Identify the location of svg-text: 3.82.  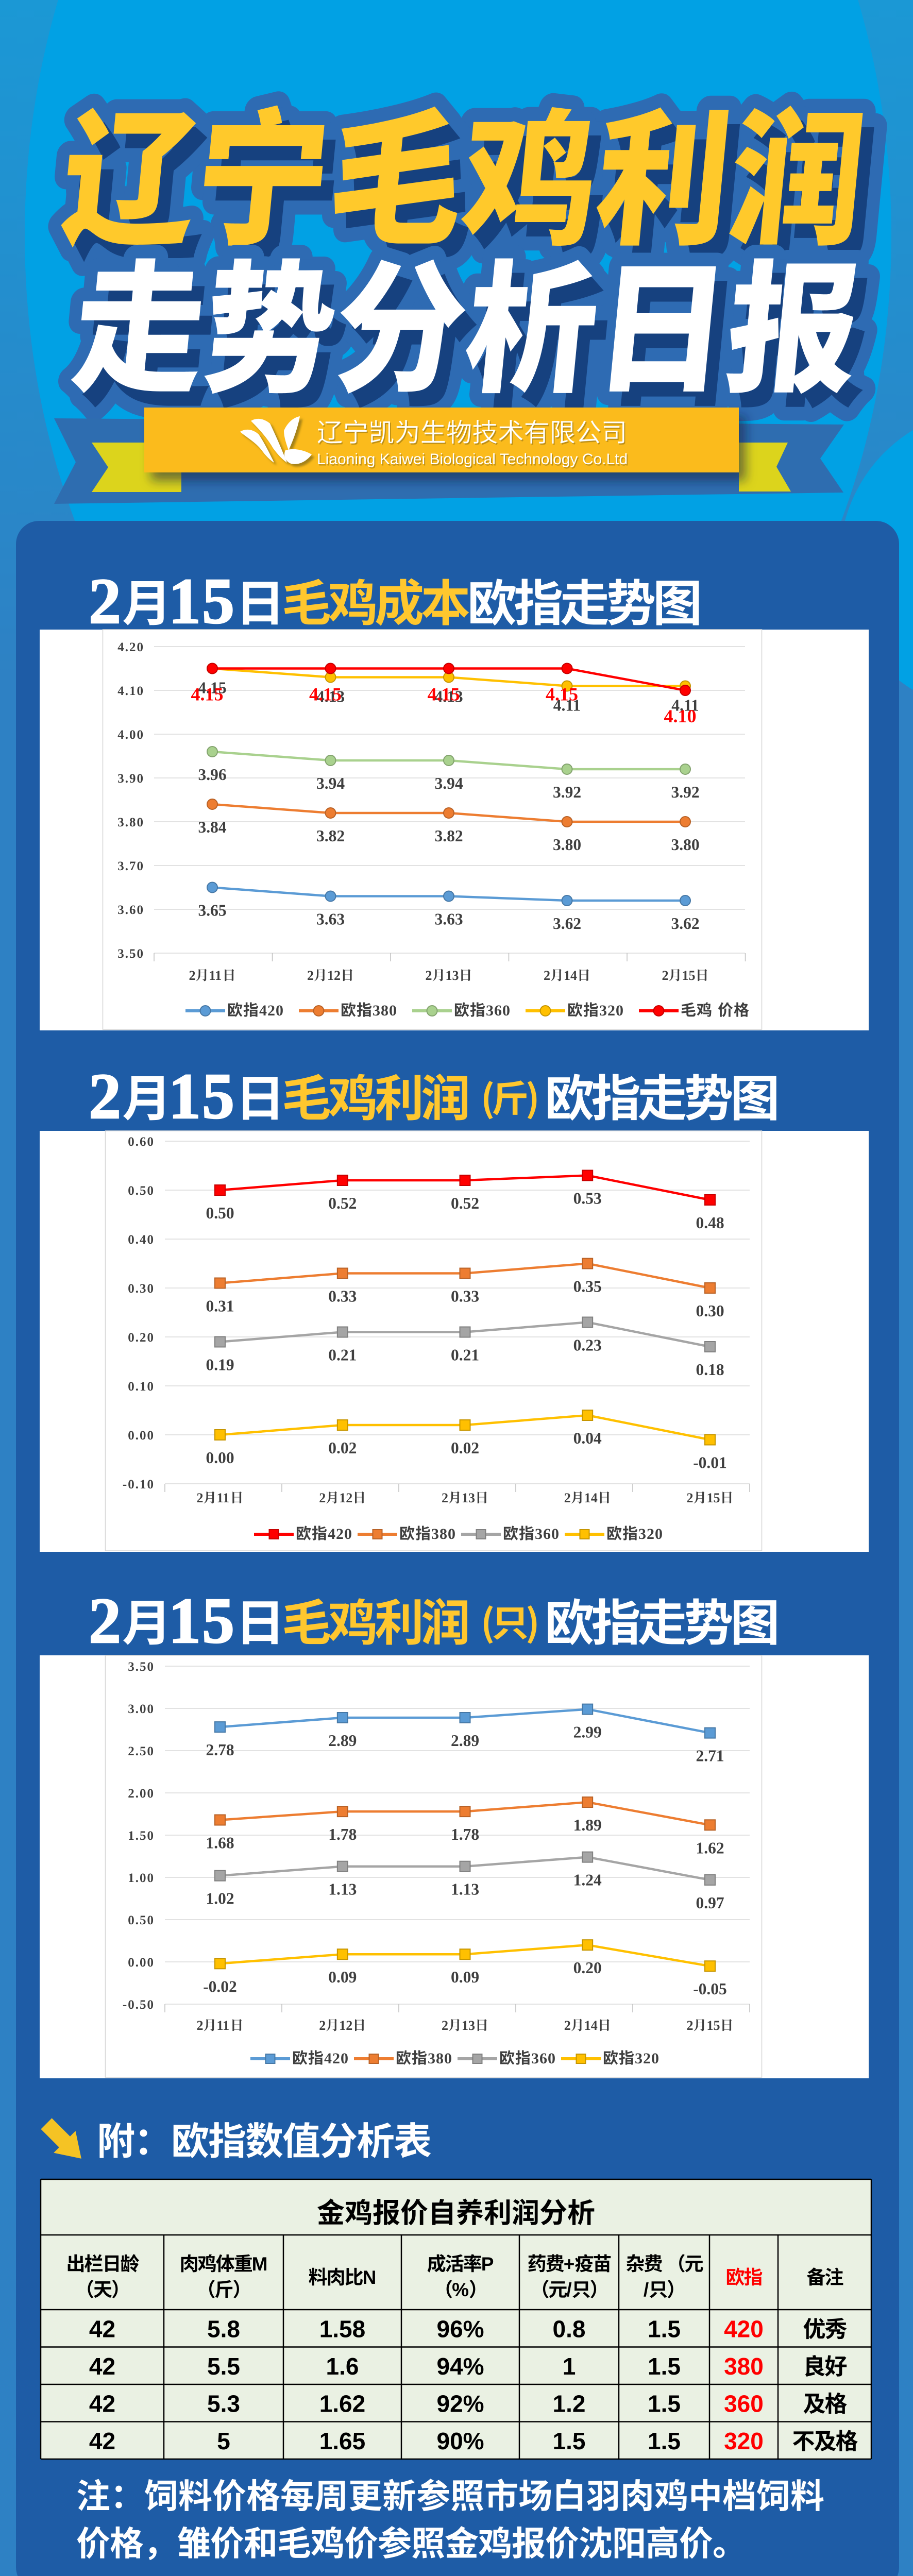
(330, 836).